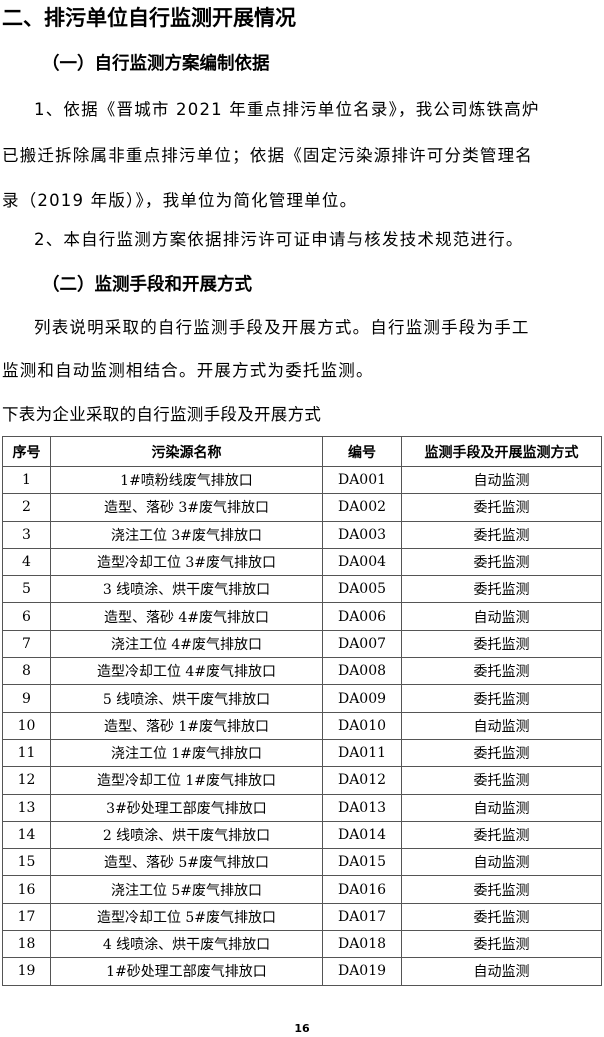 This screenshot has width=604, height=1037. I want to click on source-name: 3 线喷涂、烘干废气排放口, so click(186, 589).